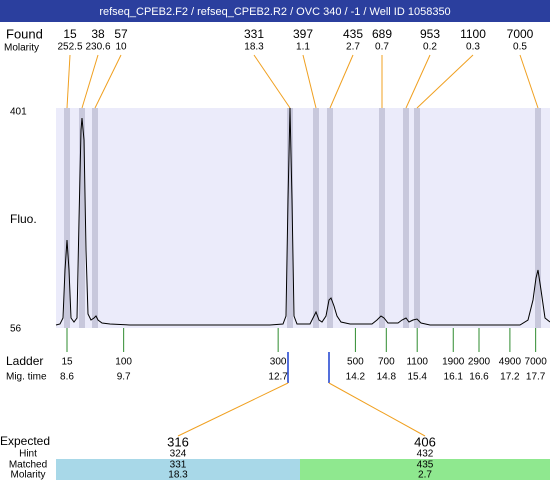  Describe the element at coordinates (28, 454) in the screenshot. I see `hint-label: Hint` at that location.